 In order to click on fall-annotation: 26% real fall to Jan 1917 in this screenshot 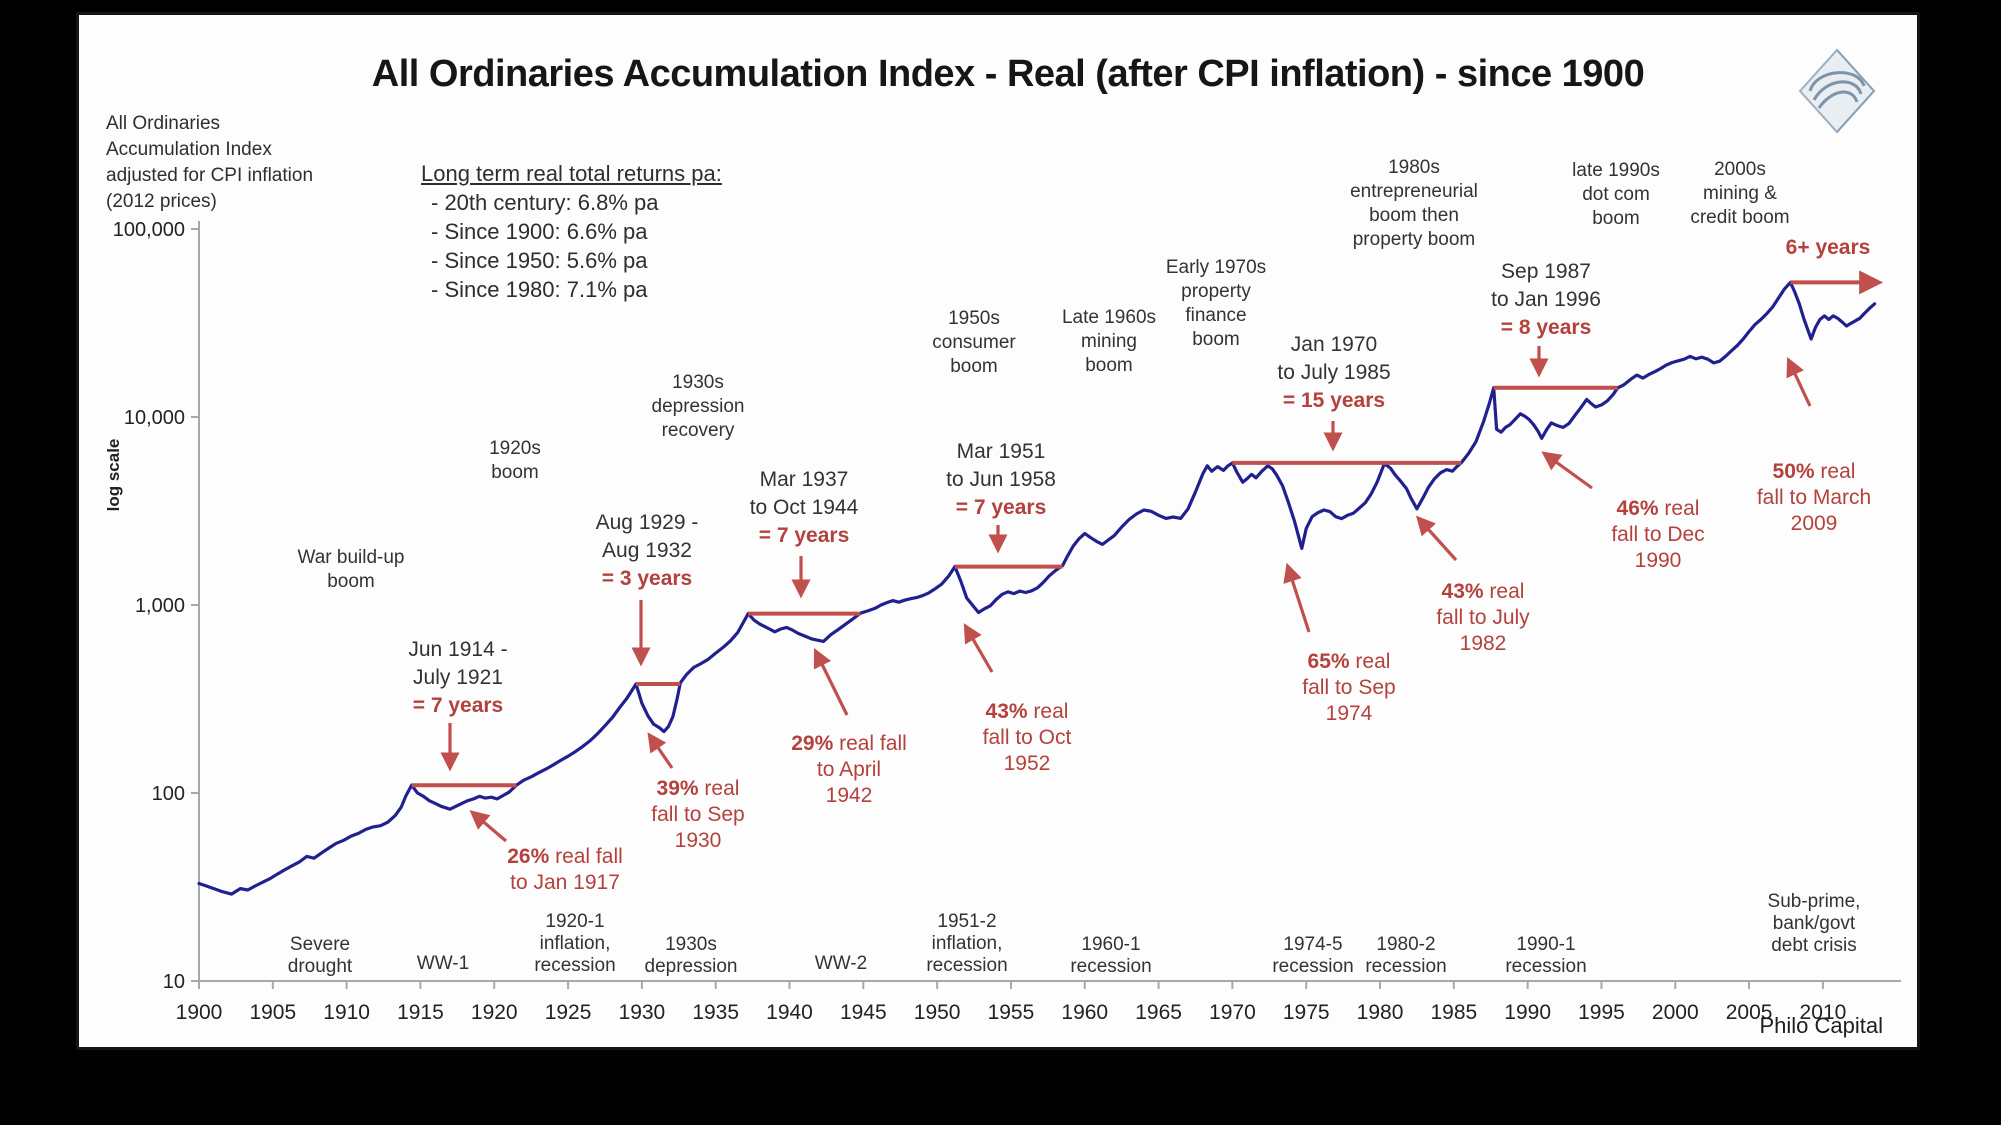, I will do `click(565, 870)`.